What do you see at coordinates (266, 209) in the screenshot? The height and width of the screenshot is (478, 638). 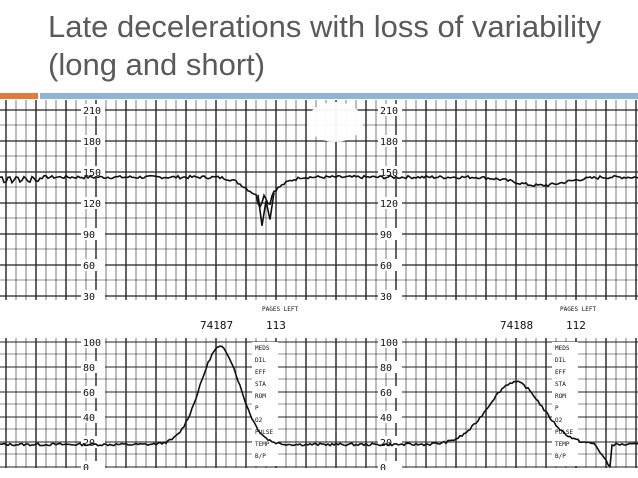 I see `fhr-decel-spike` at bounding box center [266, 209].